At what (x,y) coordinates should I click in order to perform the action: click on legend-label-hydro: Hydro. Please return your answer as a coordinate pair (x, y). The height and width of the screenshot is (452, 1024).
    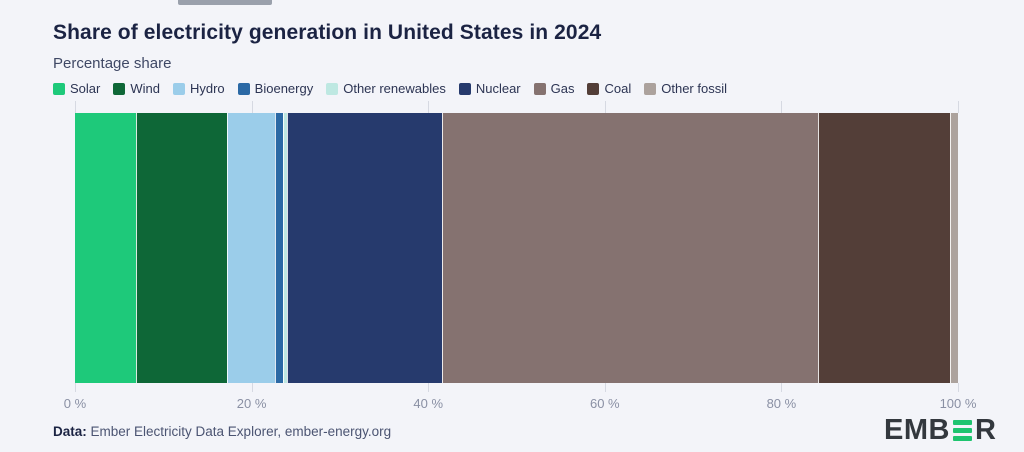
    Looking at the image, I should click on (207, 88).